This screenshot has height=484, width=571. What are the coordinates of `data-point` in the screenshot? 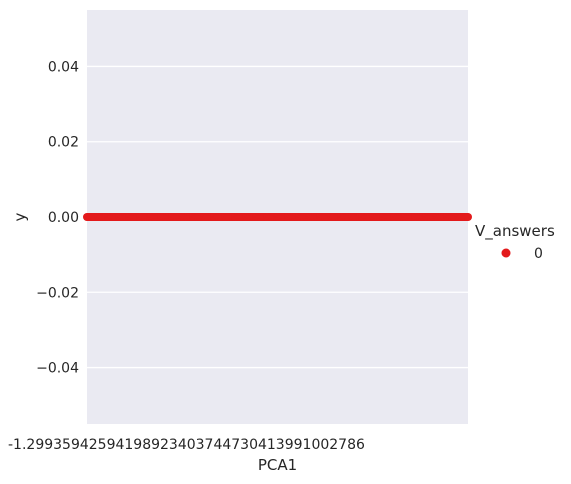 It's located at (468, 217).